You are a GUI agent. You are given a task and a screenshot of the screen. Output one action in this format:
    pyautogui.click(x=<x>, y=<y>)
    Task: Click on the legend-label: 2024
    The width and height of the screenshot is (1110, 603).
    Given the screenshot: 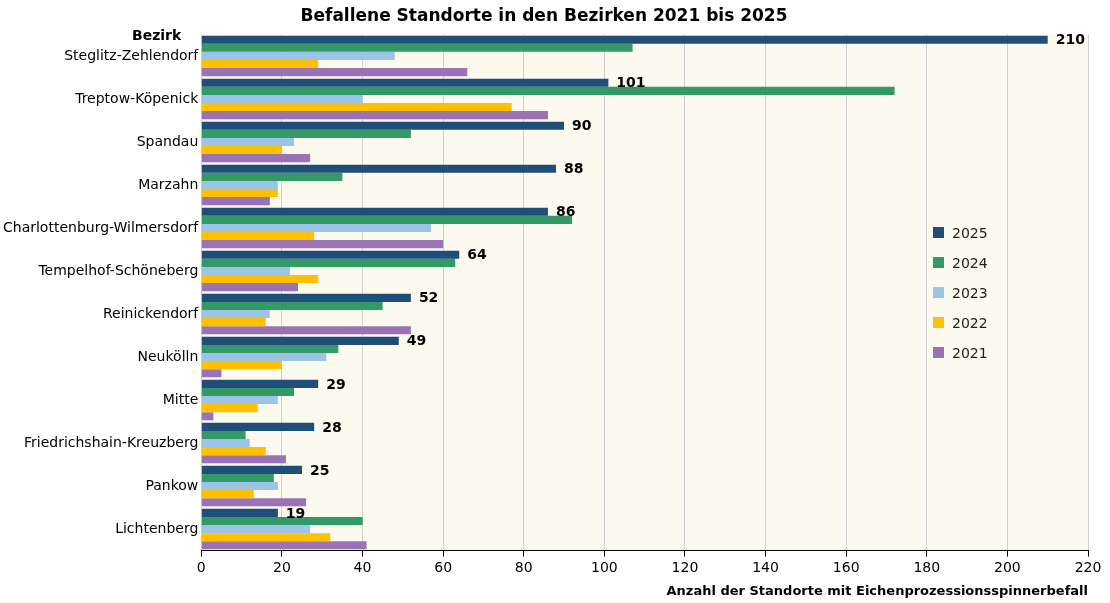 What is the action you would take?
    pyautogui.click(x=970, y=262)
    